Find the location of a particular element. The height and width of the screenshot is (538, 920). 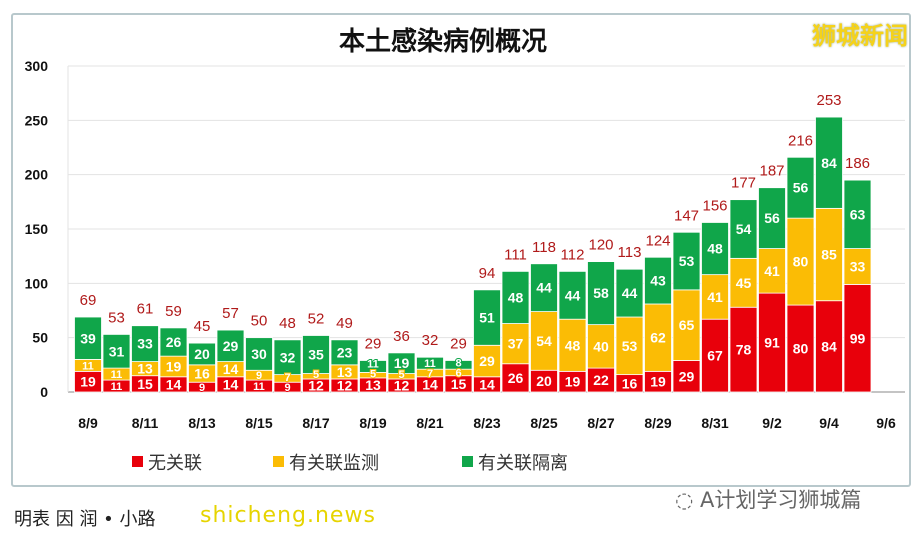

y-tick-label: 200 is located at coordinates (37, 175).